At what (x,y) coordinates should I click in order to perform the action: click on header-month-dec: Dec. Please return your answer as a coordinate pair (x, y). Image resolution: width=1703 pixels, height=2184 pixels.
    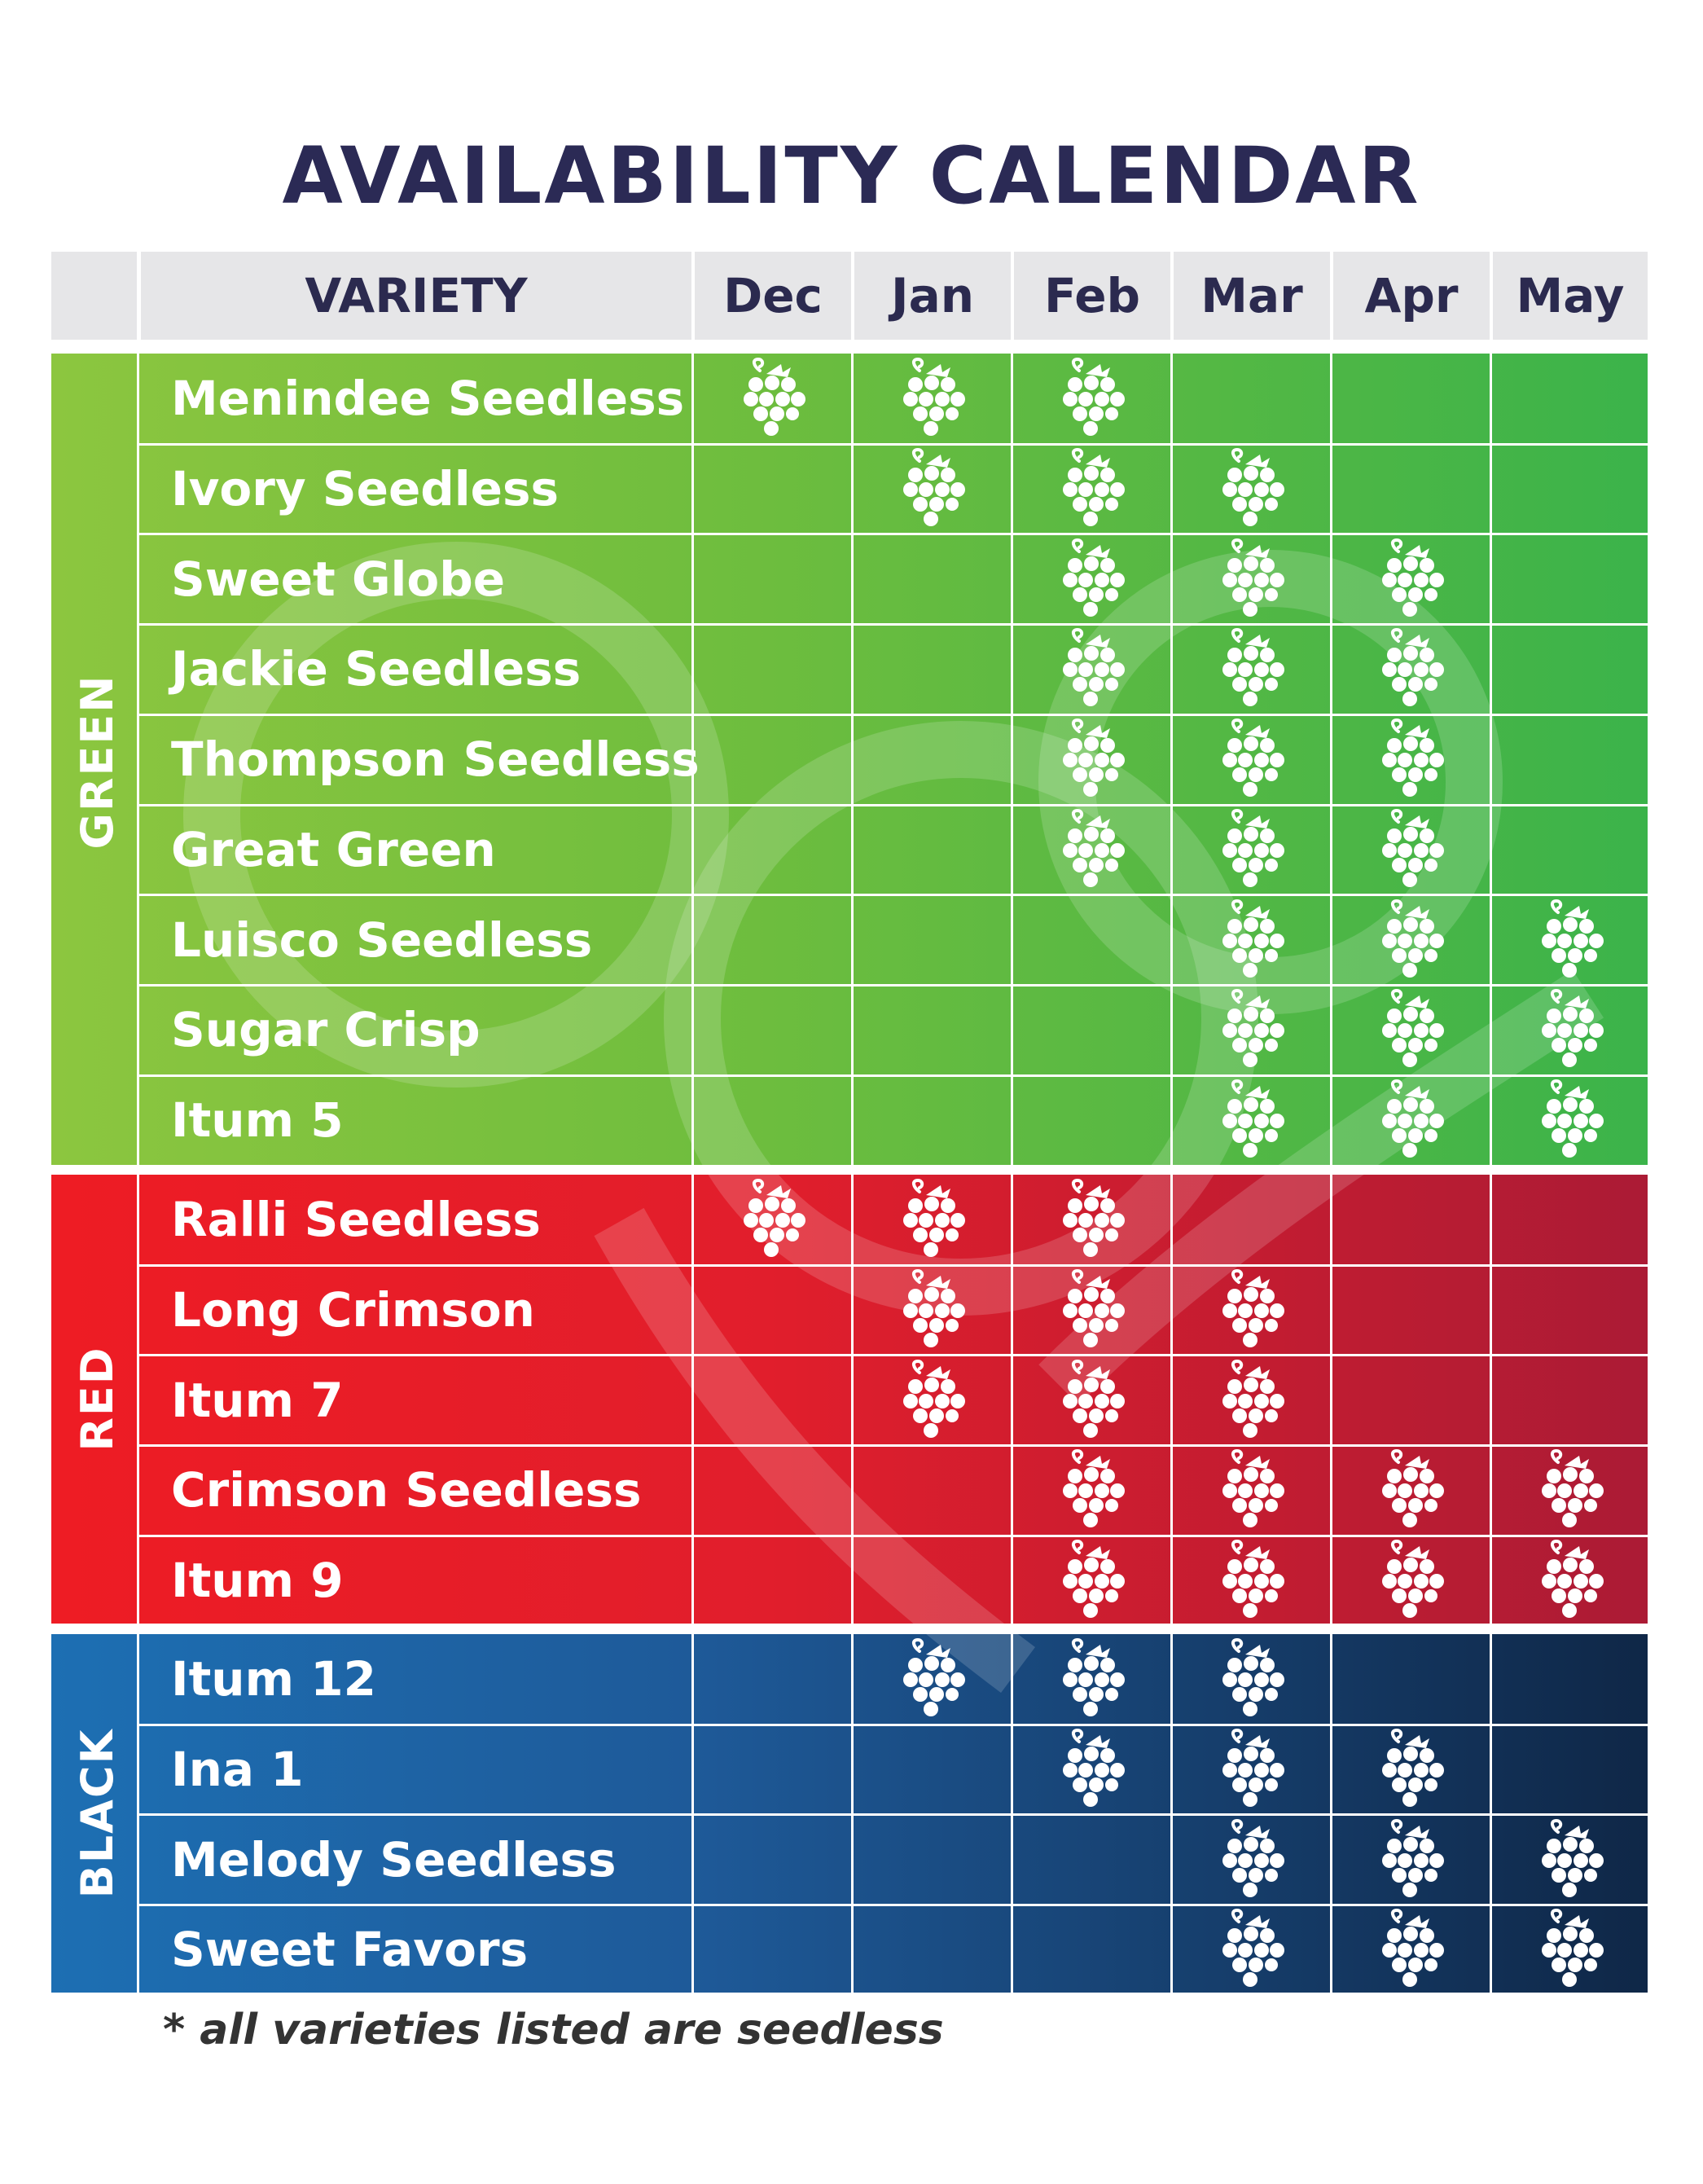
    Looking at the image, I should click on (773, 296).